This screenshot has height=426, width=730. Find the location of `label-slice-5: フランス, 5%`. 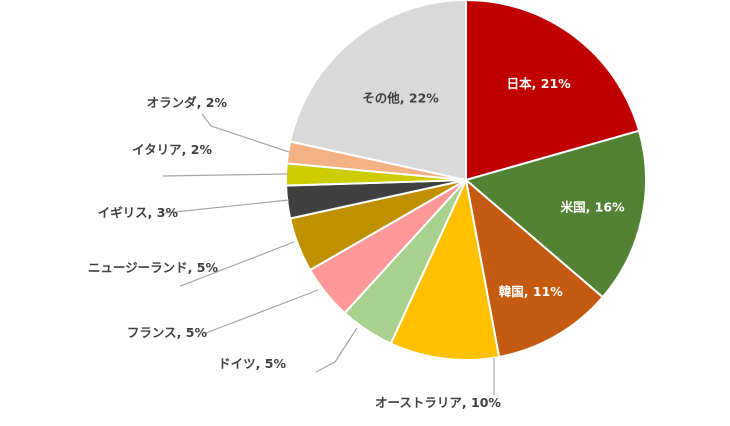

label-slice-5: フランス, 5% is located at coordinates (167, 332).